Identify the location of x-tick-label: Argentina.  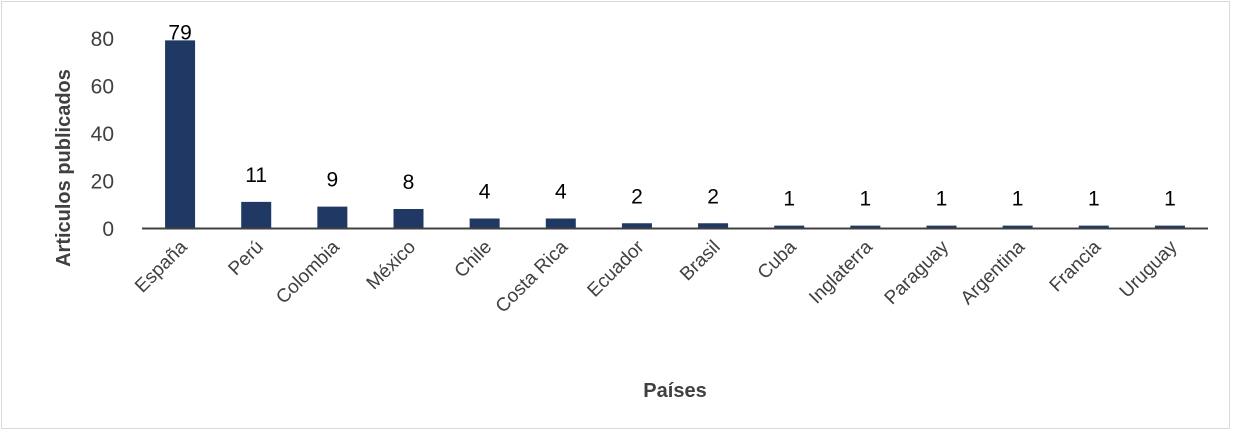
(993, 272).